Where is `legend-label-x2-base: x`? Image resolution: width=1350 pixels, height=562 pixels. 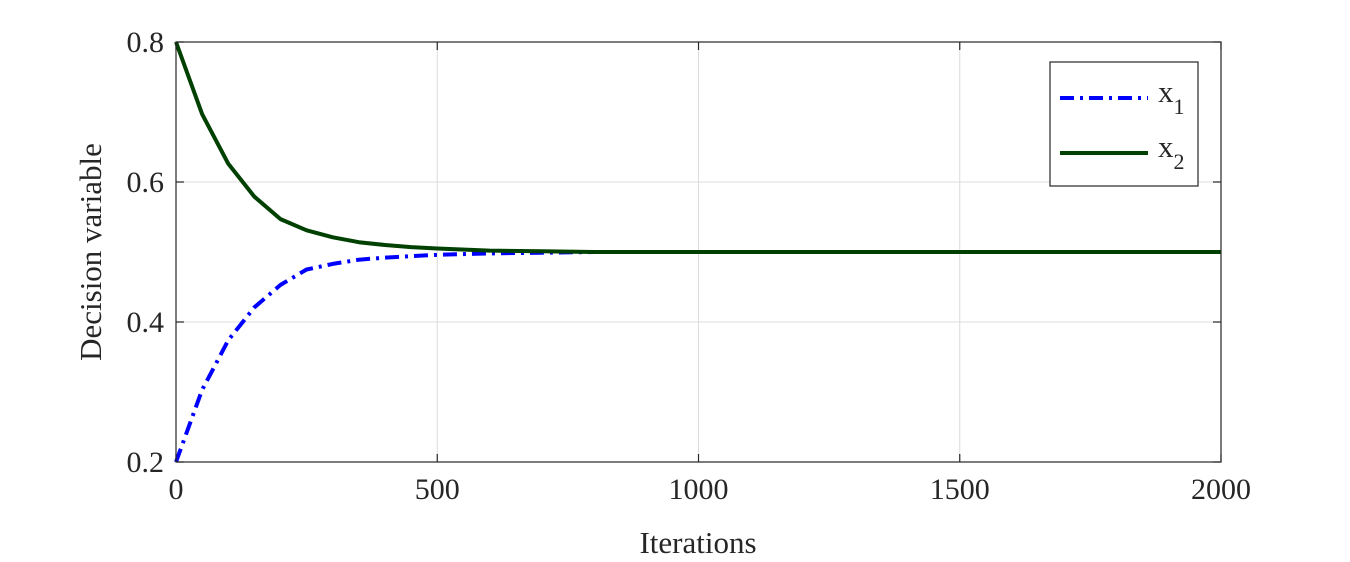 legend-label-x2-base: x is located at coordinates (1166, 146).